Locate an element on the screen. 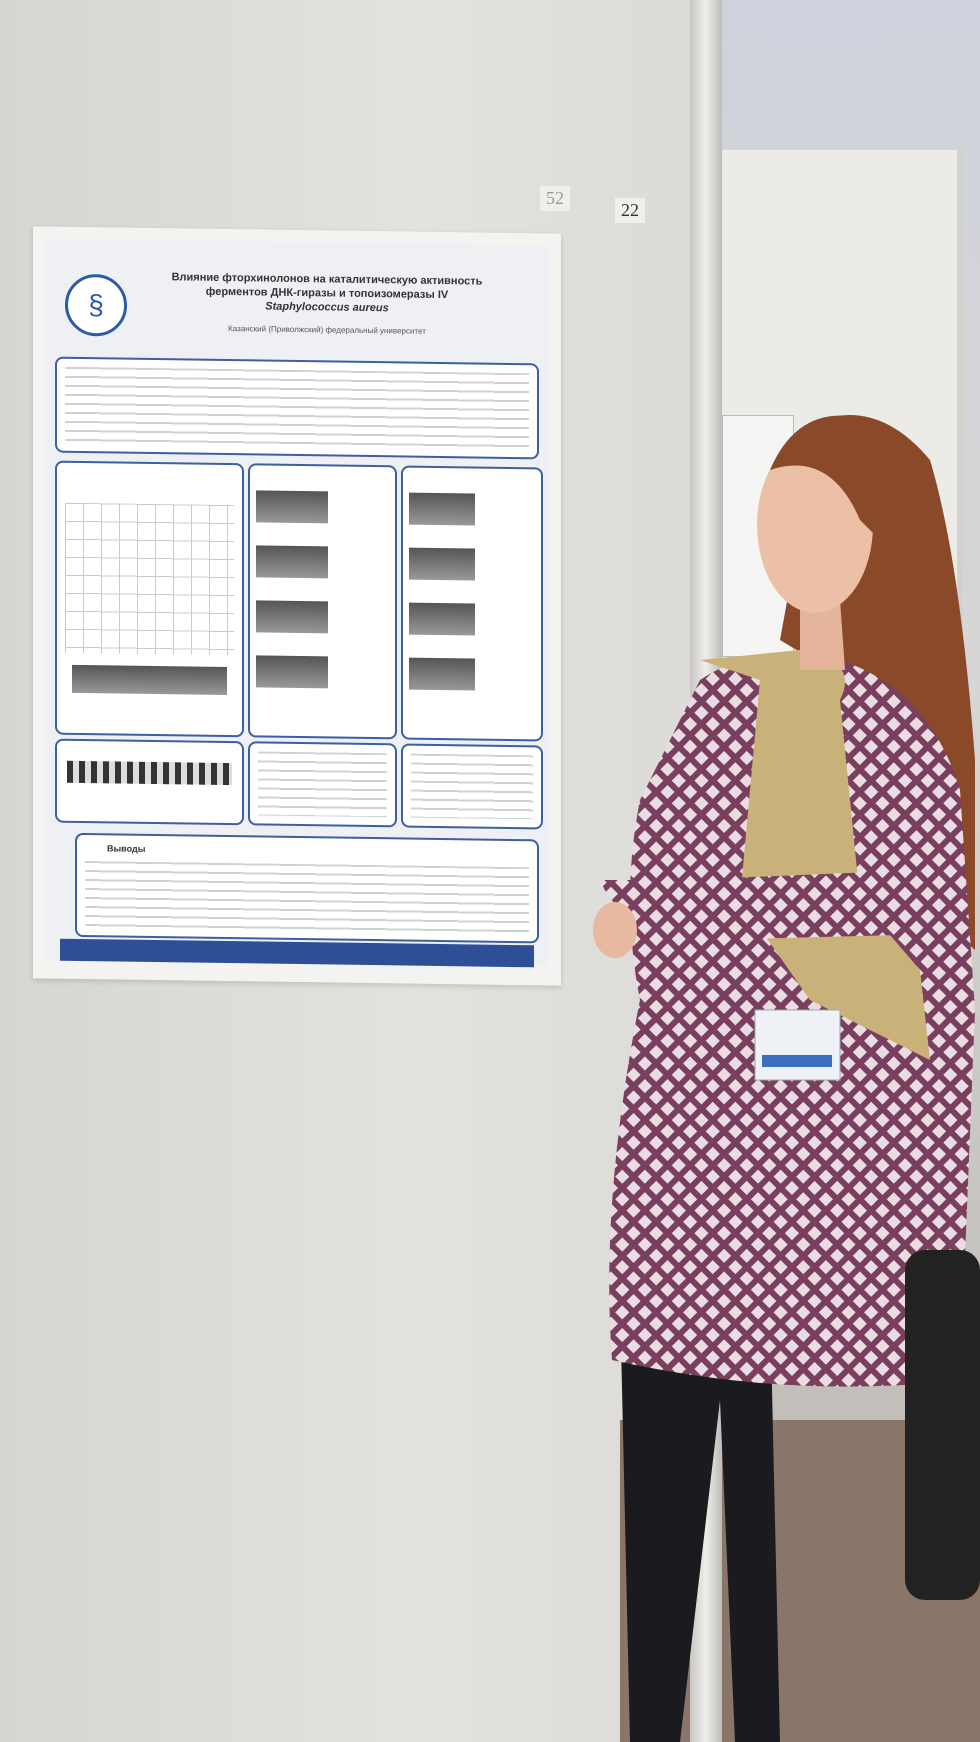  arms is located at coordinates (760, 905).